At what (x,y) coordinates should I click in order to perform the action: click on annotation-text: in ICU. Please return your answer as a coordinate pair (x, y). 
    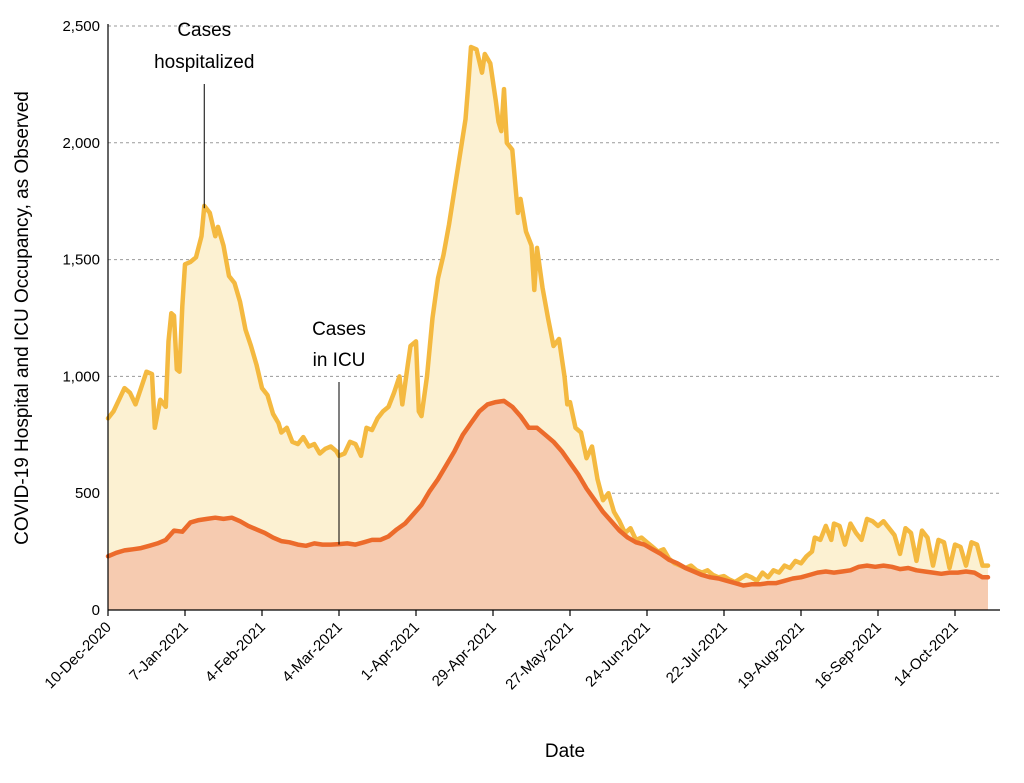
    Looking at the image, I should click on (339, 360).